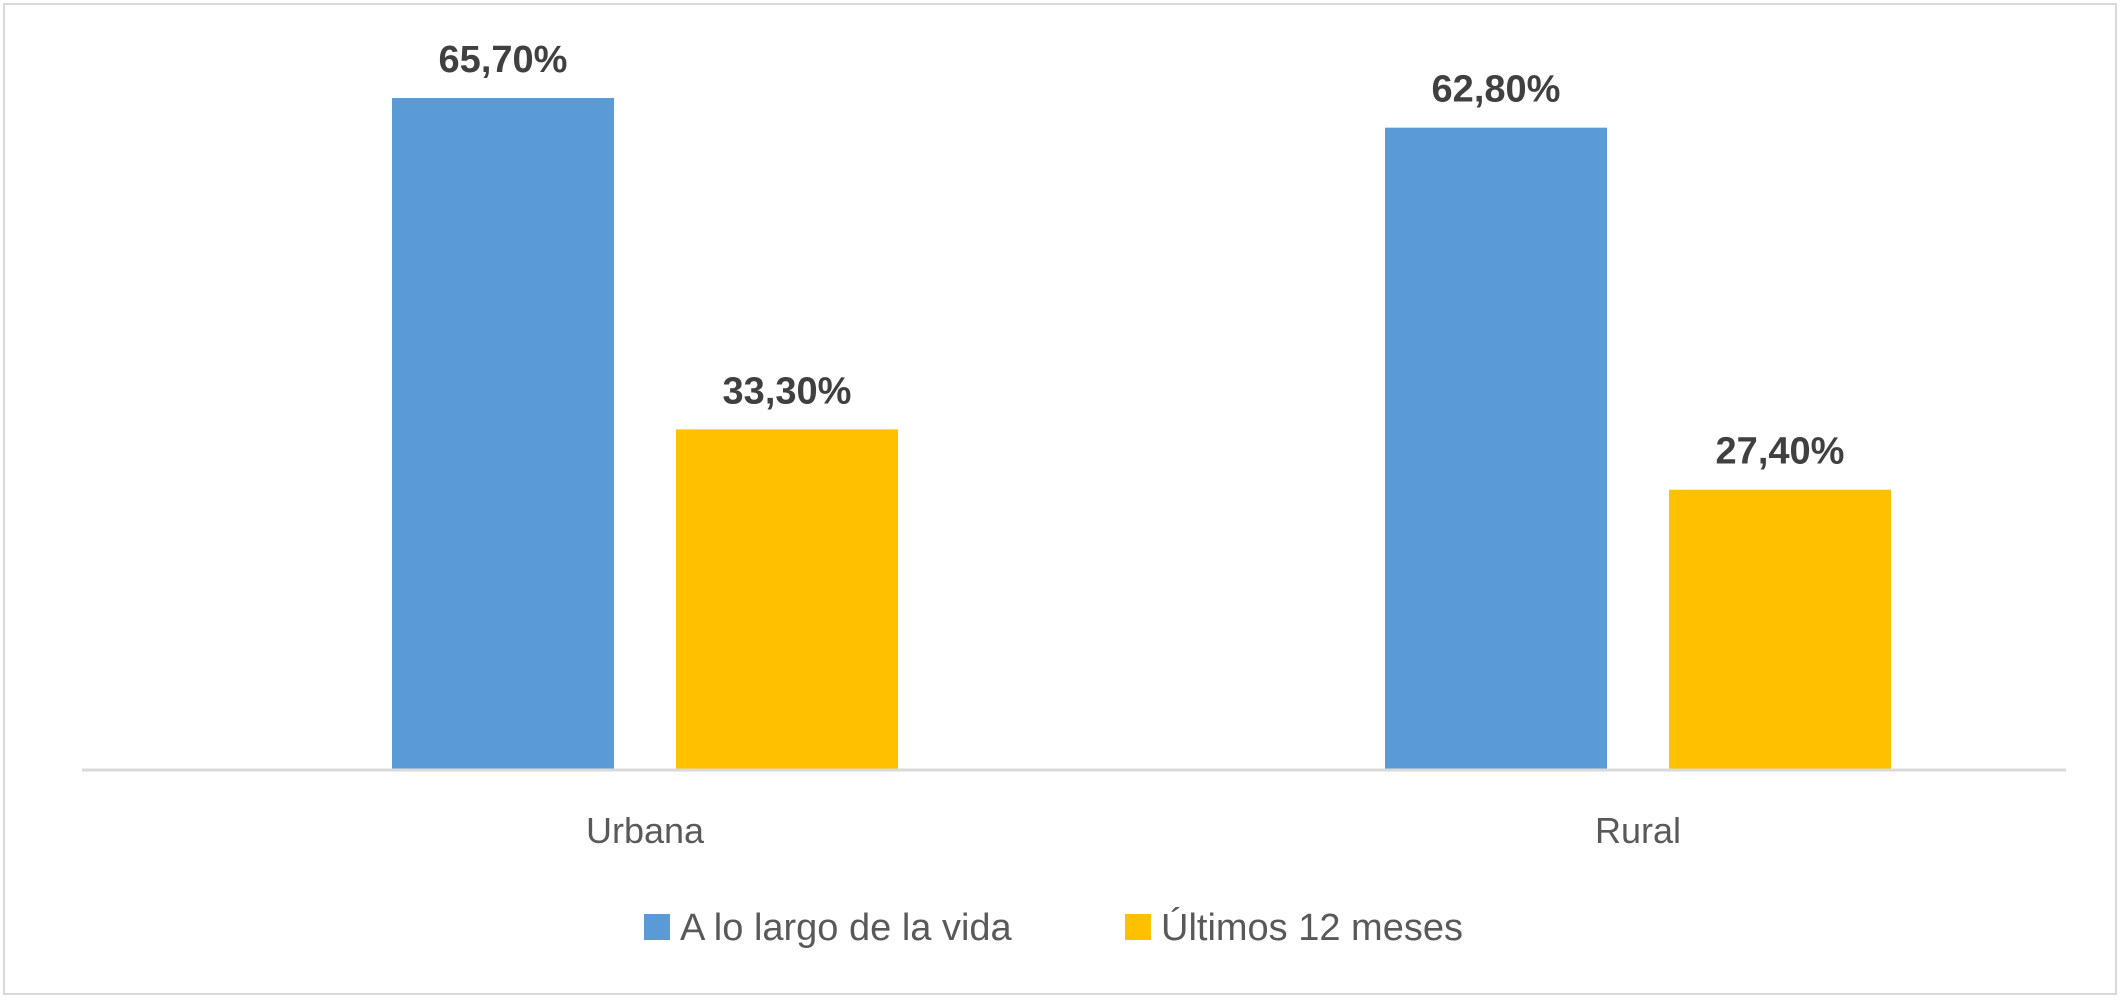 This screenshot has width=2126, height=1003. What do you see at coordinates (787, 391) in the screenshot?
I see `data-label: 33,30%` at bounding box center [787, 391].